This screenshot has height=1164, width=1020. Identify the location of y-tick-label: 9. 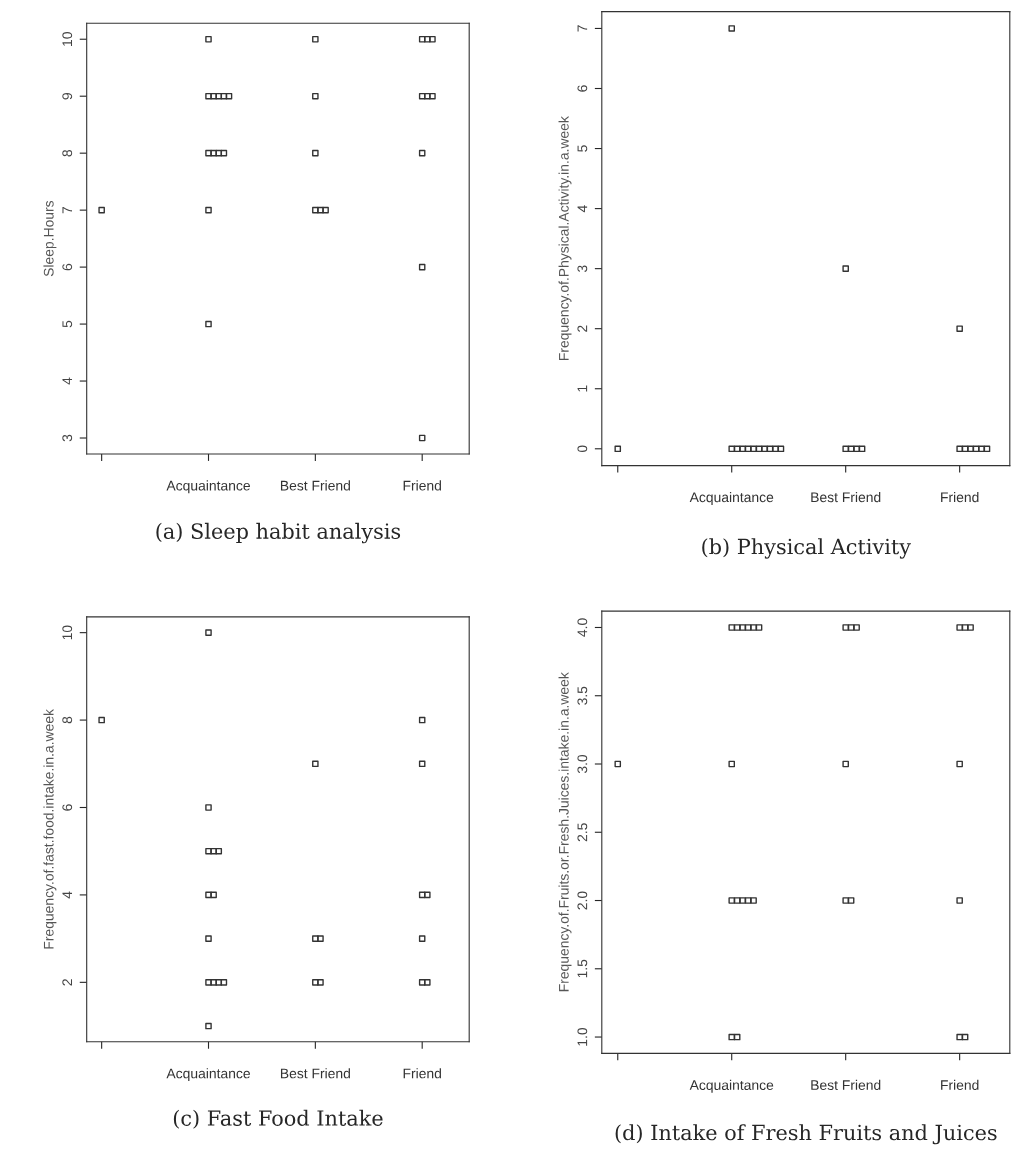
(67, 96).